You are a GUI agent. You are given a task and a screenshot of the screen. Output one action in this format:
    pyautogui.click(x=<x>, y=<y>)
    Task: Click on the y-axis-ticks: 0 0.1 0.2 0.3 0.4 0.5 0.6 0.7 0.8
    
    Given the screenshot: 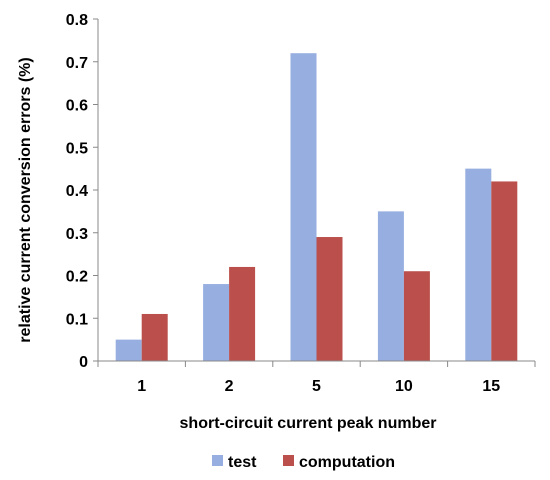 What is the action you would take?
    pyautogui.click(x=82, y=191)
    